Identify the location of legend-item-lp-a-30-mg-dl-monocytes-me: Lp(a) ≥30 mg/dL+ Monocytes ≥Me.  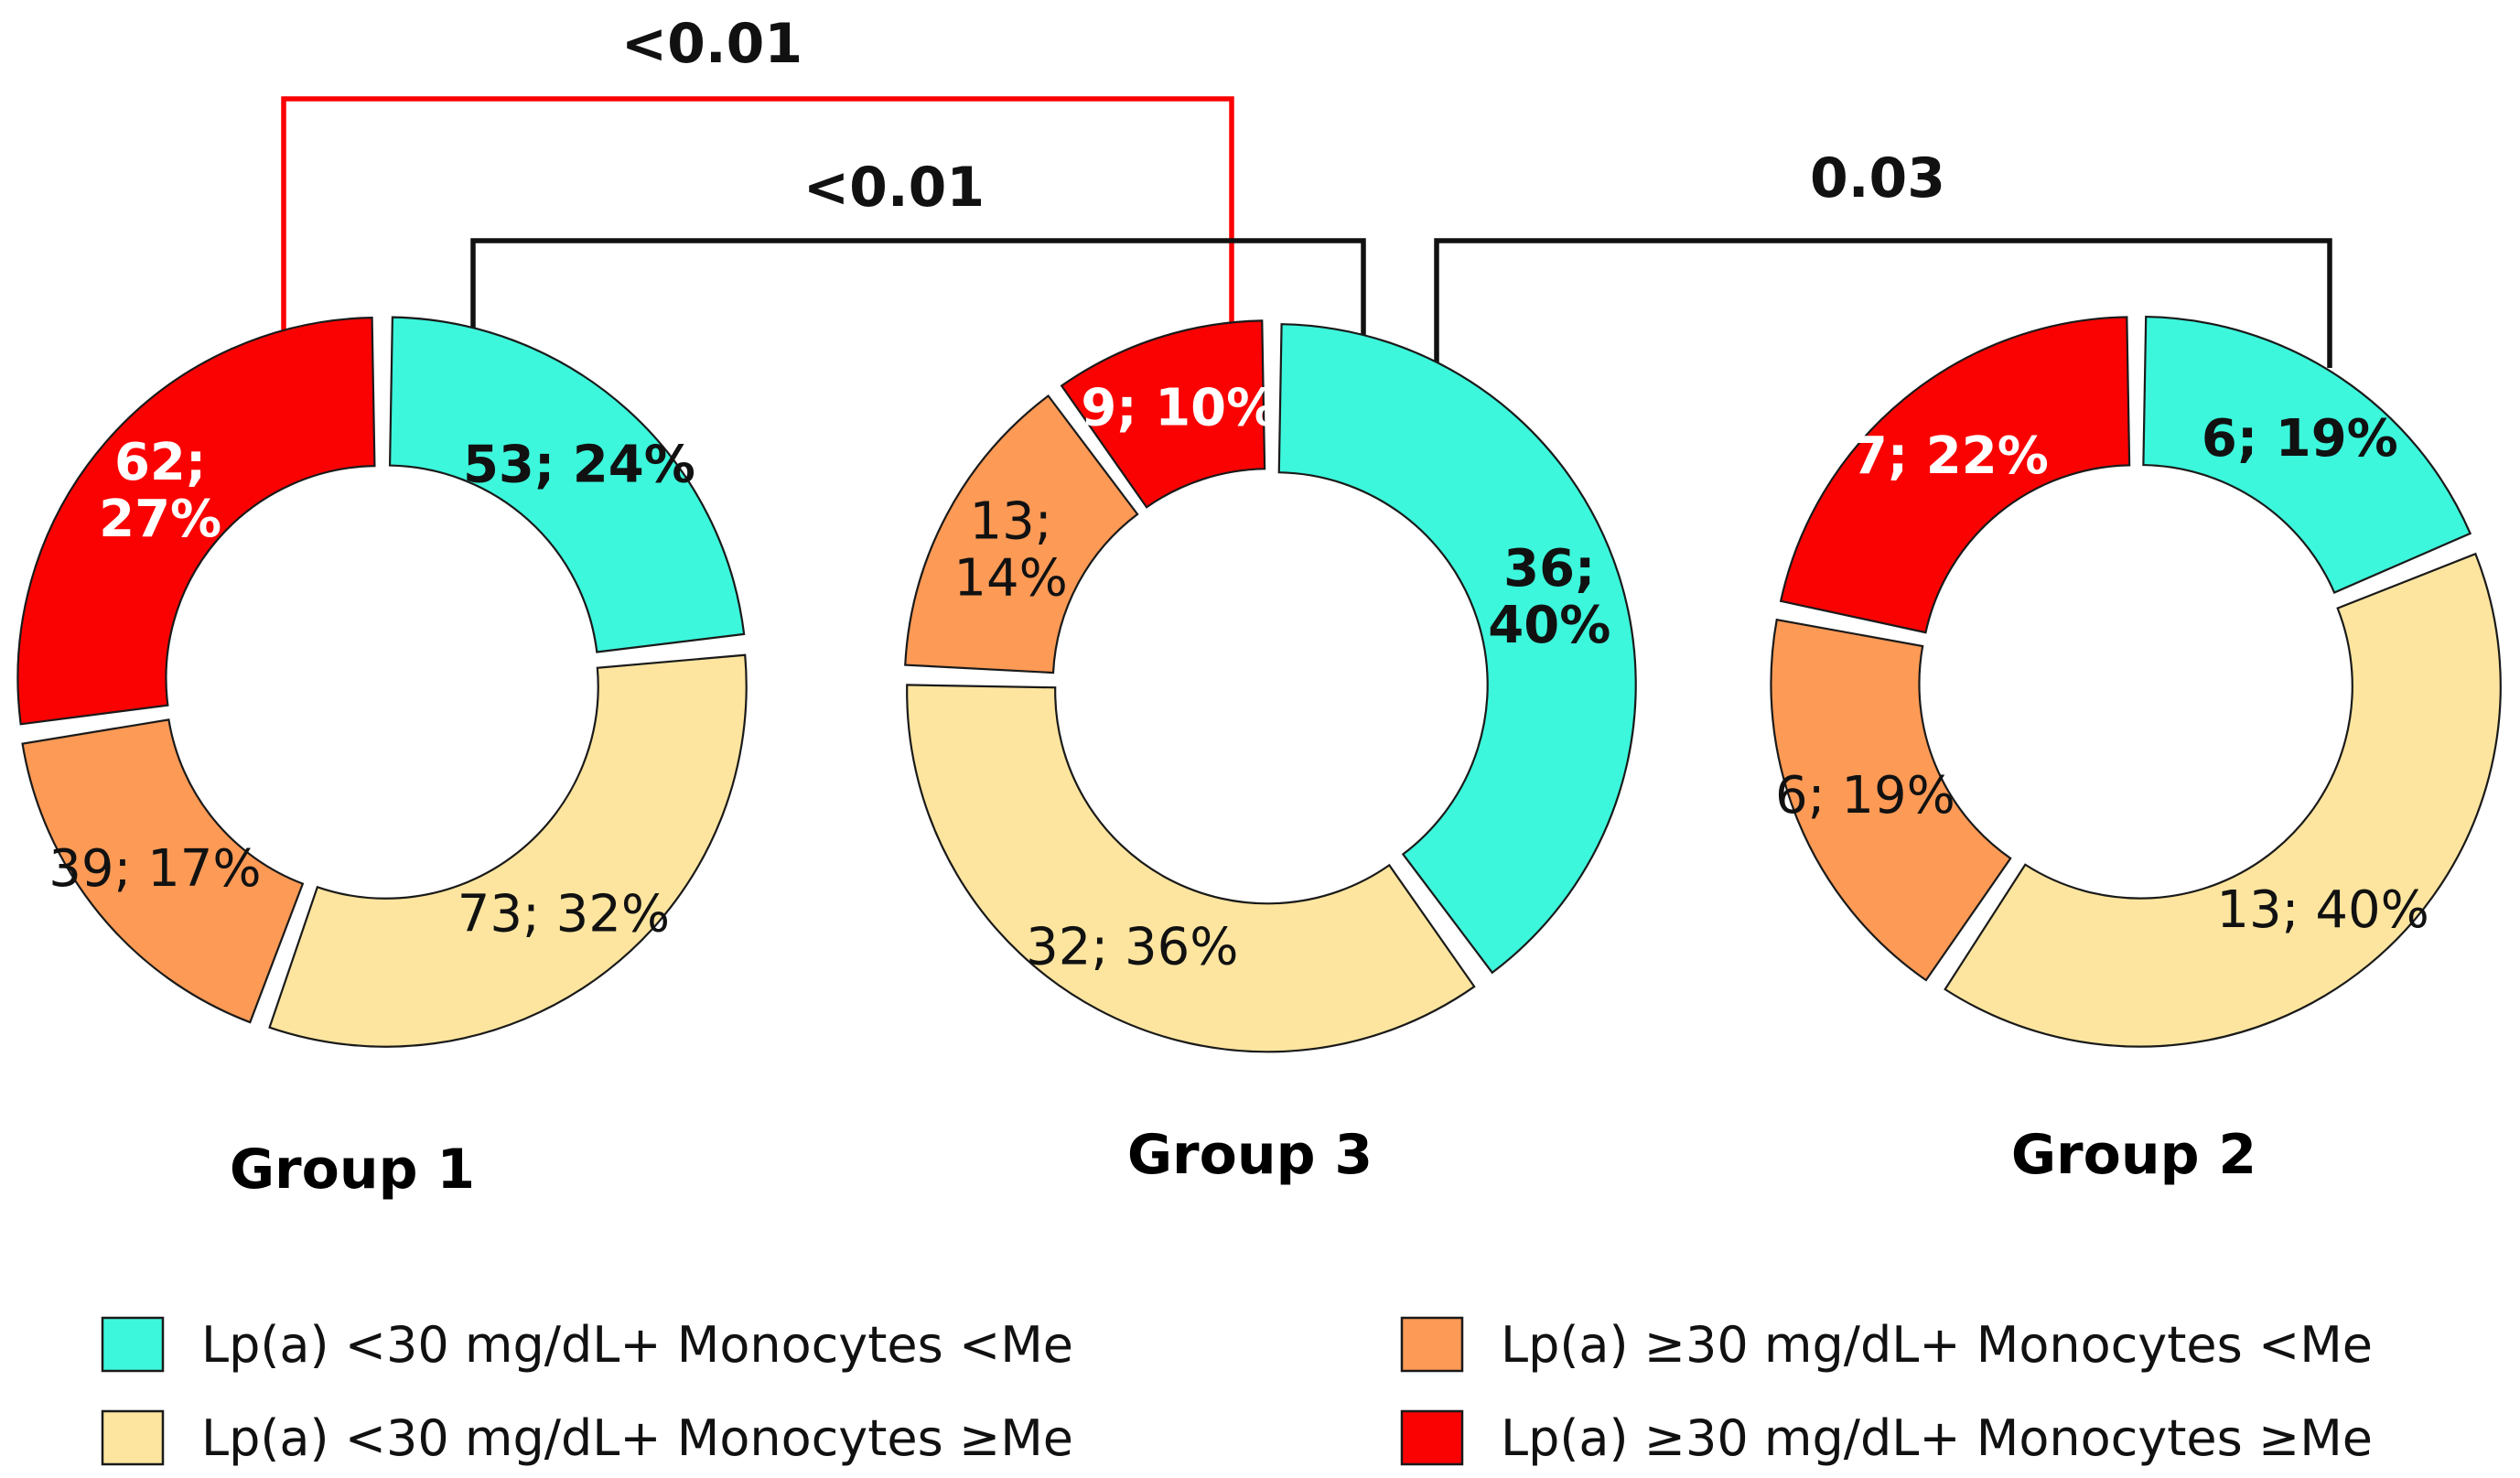
(1886, 1438).